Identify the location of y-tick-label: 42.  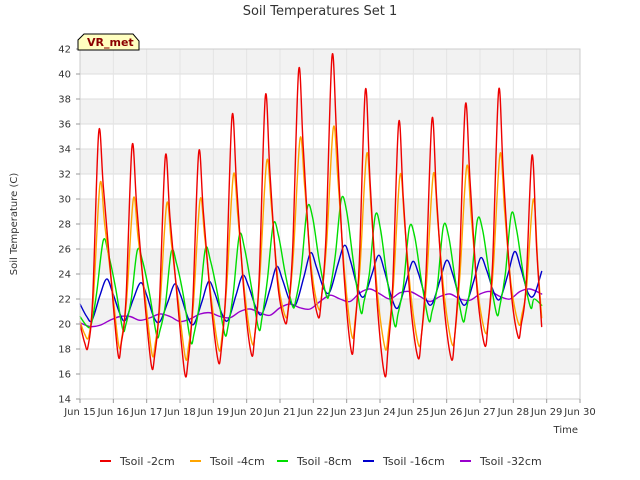
(64, 50).